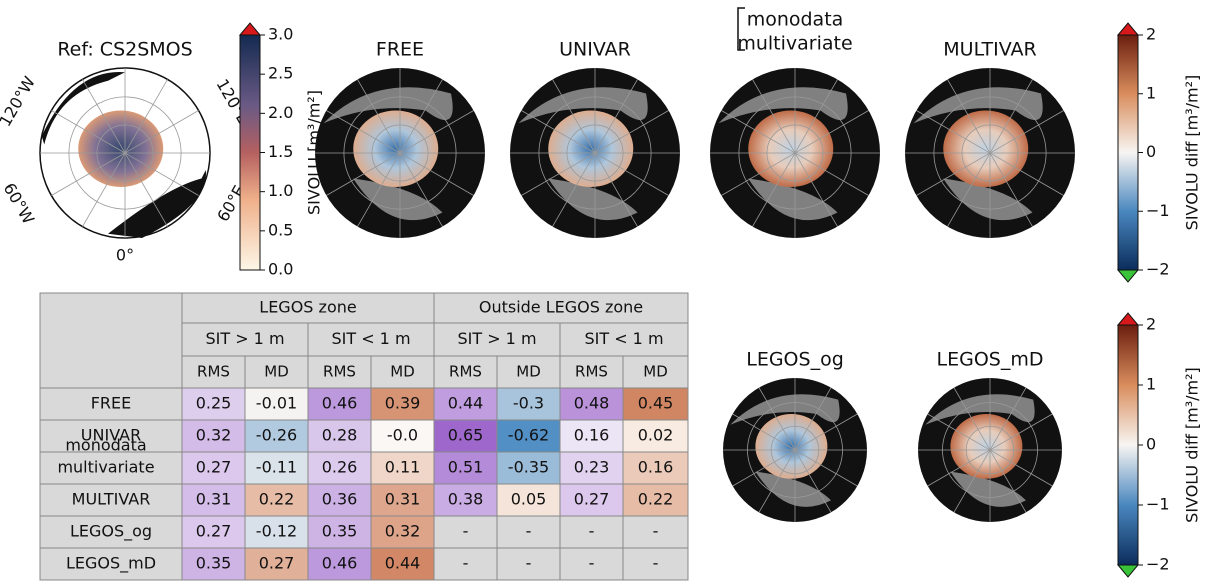  What do you see at coordinates (795, 20) in the screenshot?
I see `map-title: monodata` at bounding box center [795, 20].